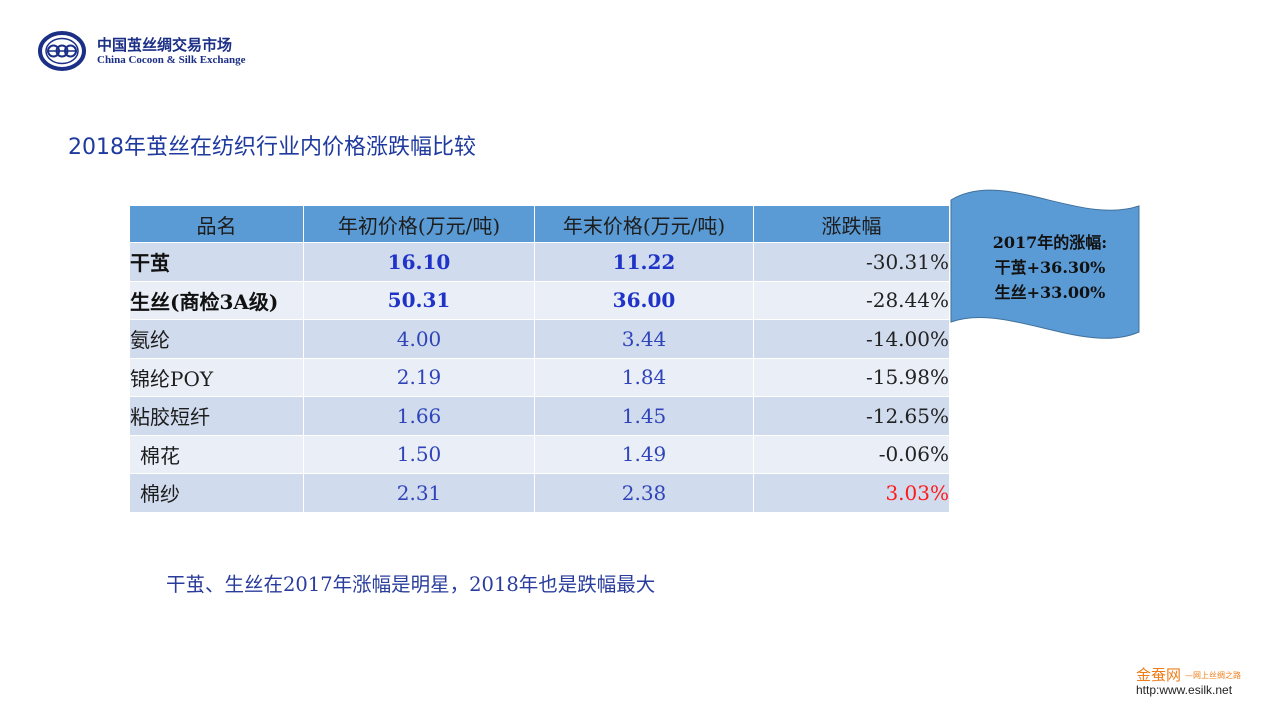 This screenshot has width=1280, height=720. I want to click on end-price: 11.22, so click(644, 262).